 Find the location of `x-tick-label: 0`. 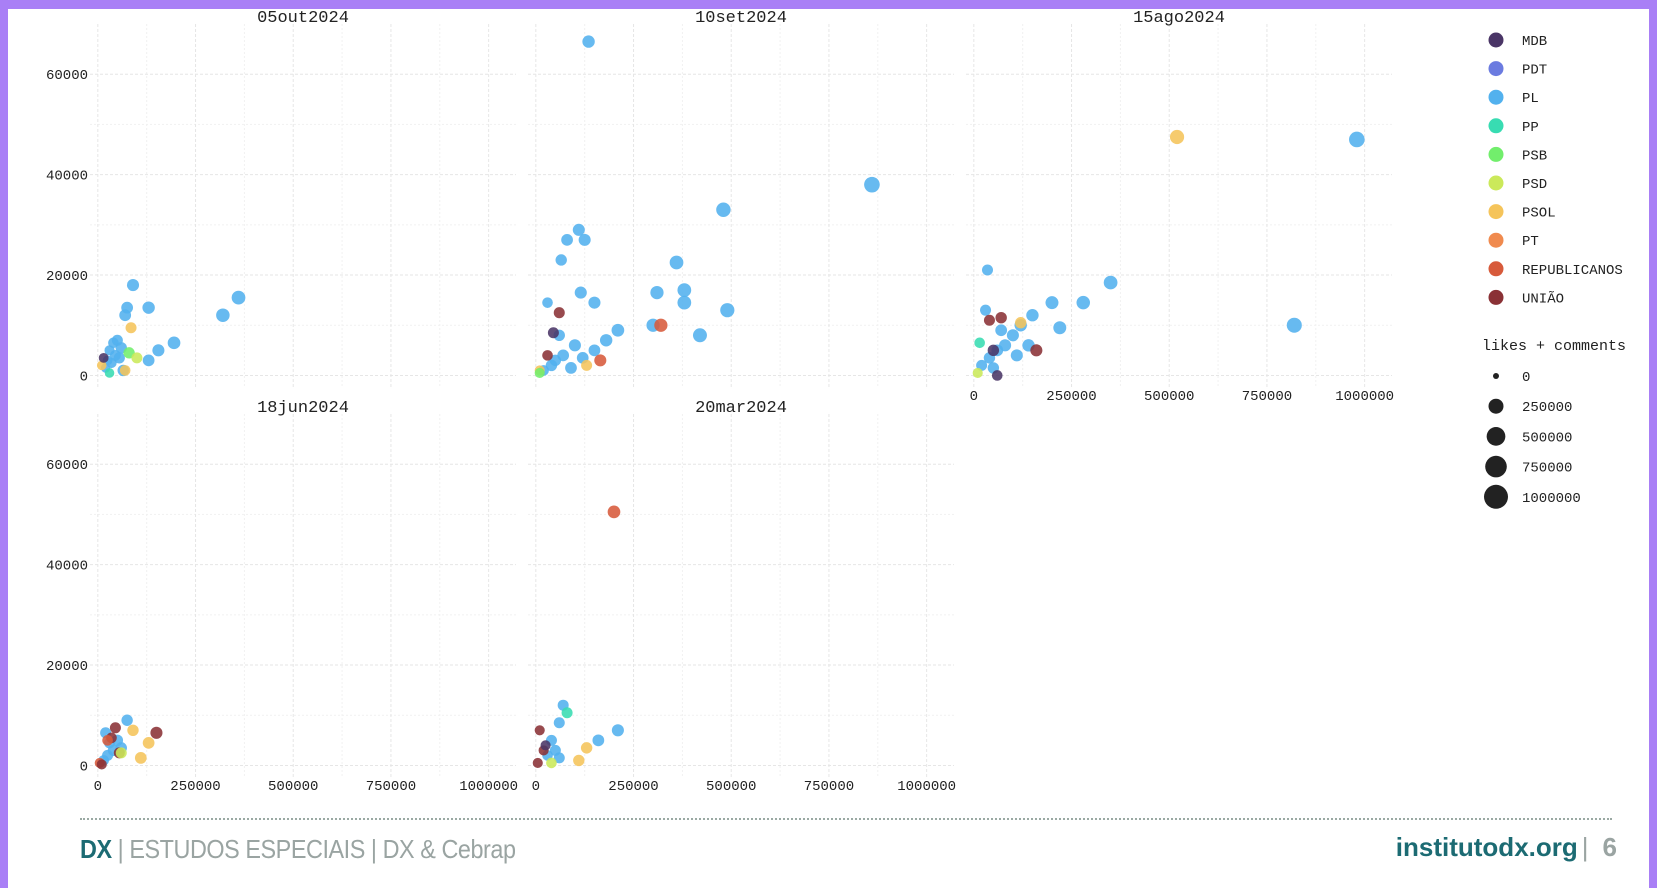

x-tick-label: 0 is located at coordinates (98, 787).